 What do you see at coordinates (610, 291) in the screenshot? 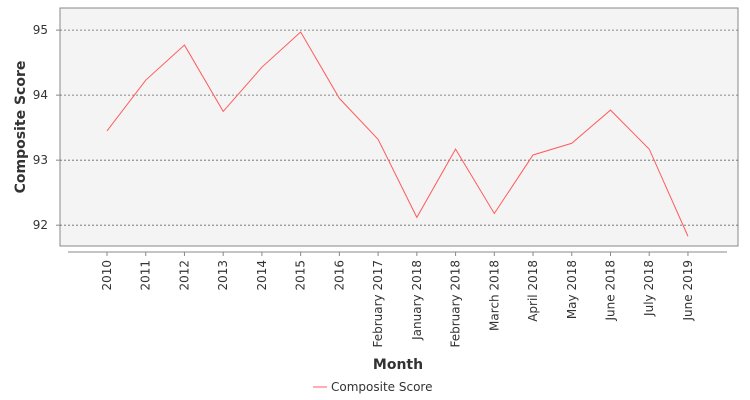
I see `x-tick-label: June 2018` at bounding box center [610, 291].